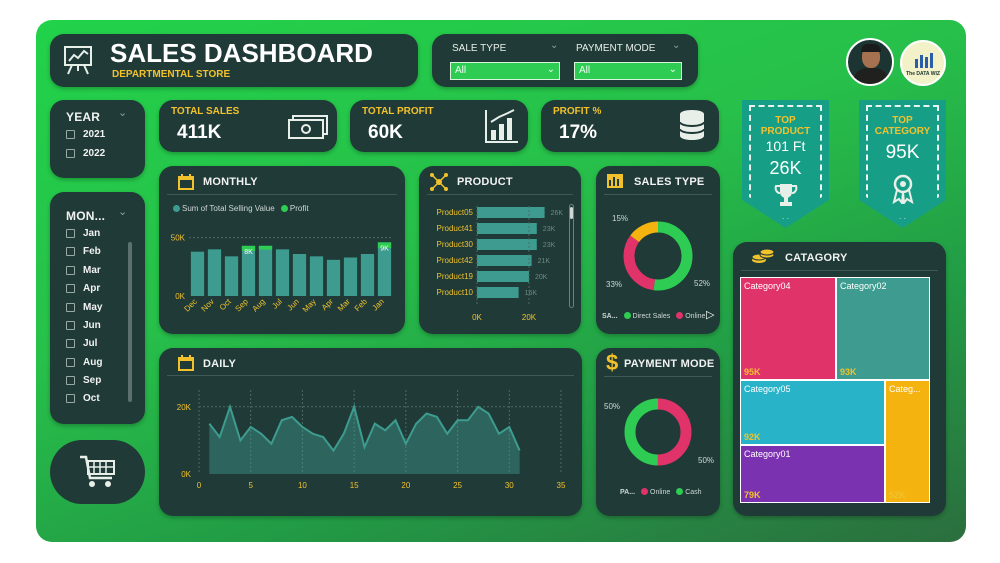  I want to click on tile-value: 93K, so click(848, 372).